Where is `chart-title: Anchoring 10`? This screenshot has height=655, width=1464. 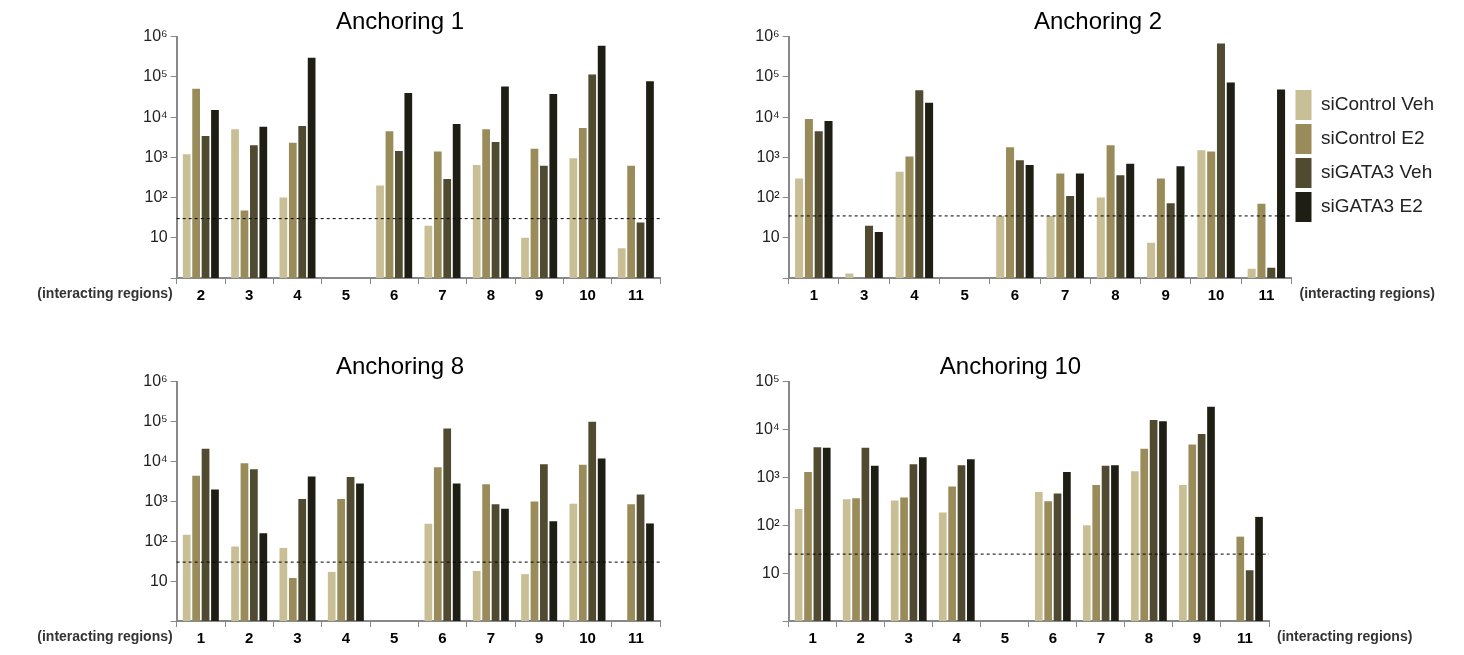
chart-title: Anchoring 10 is located at coordinates (1010, 366).